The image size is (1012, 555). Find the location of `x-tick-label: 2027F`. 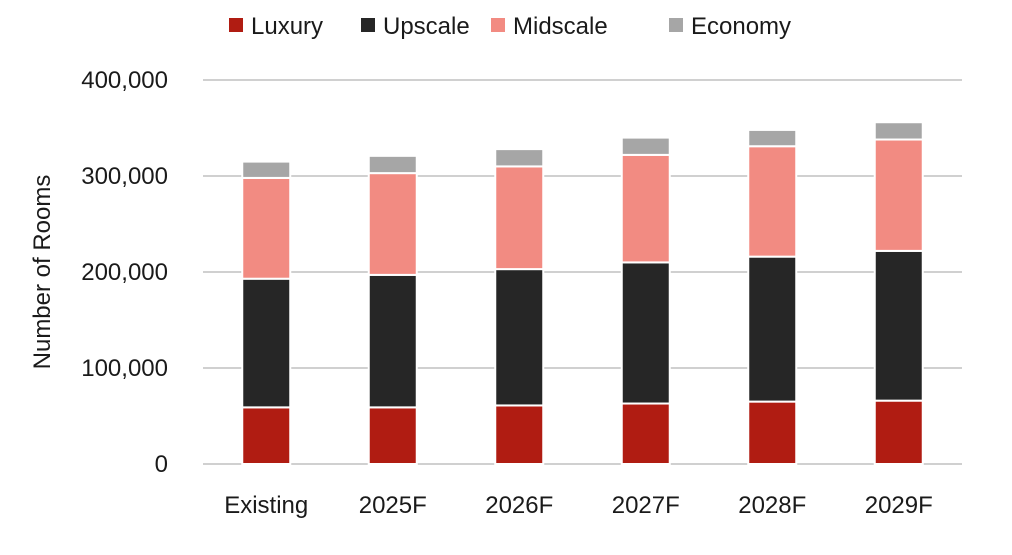

x-tick-label: 2027F is located at coordinates (646, 505).